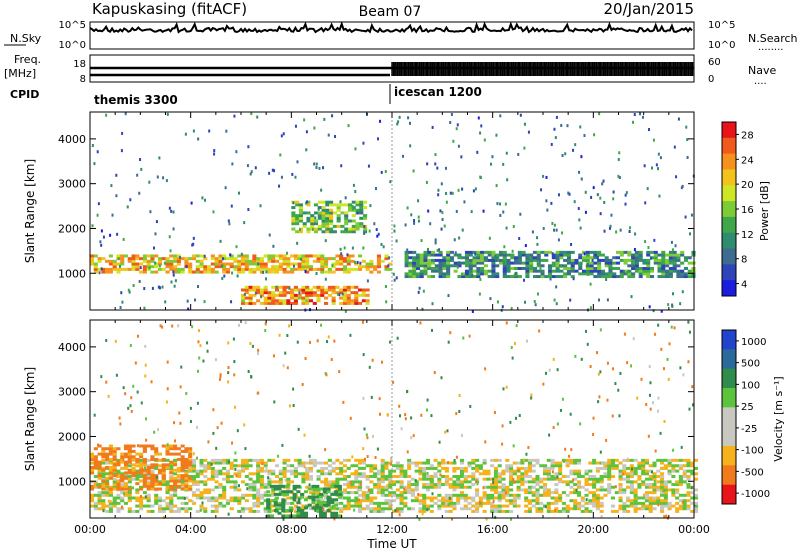 The height and width of the screenshot is (554, 800). What do you see at coordinates (542, 69) in the screenshot?
I see `nave-trace` at bounding box center [542, 69].